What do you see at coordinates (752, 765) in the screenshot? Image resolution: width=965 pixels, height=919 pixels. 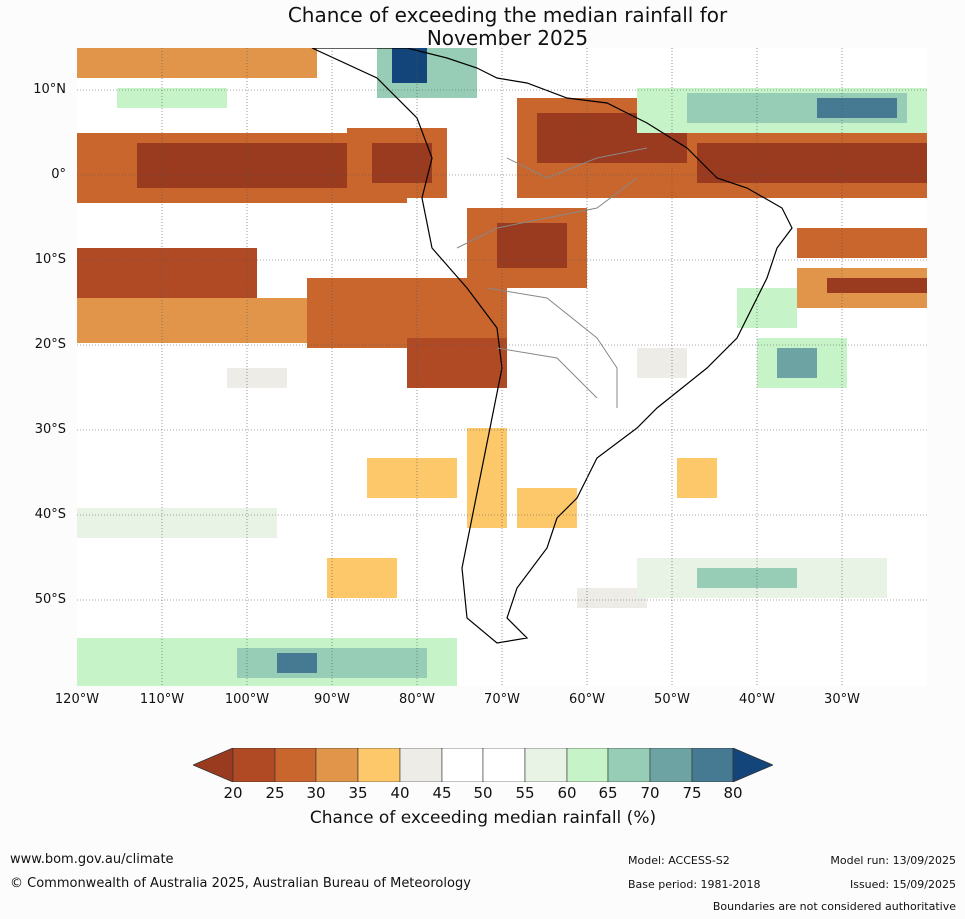 I see `colorbar-high-arrow` at bounding box center [752, 765].